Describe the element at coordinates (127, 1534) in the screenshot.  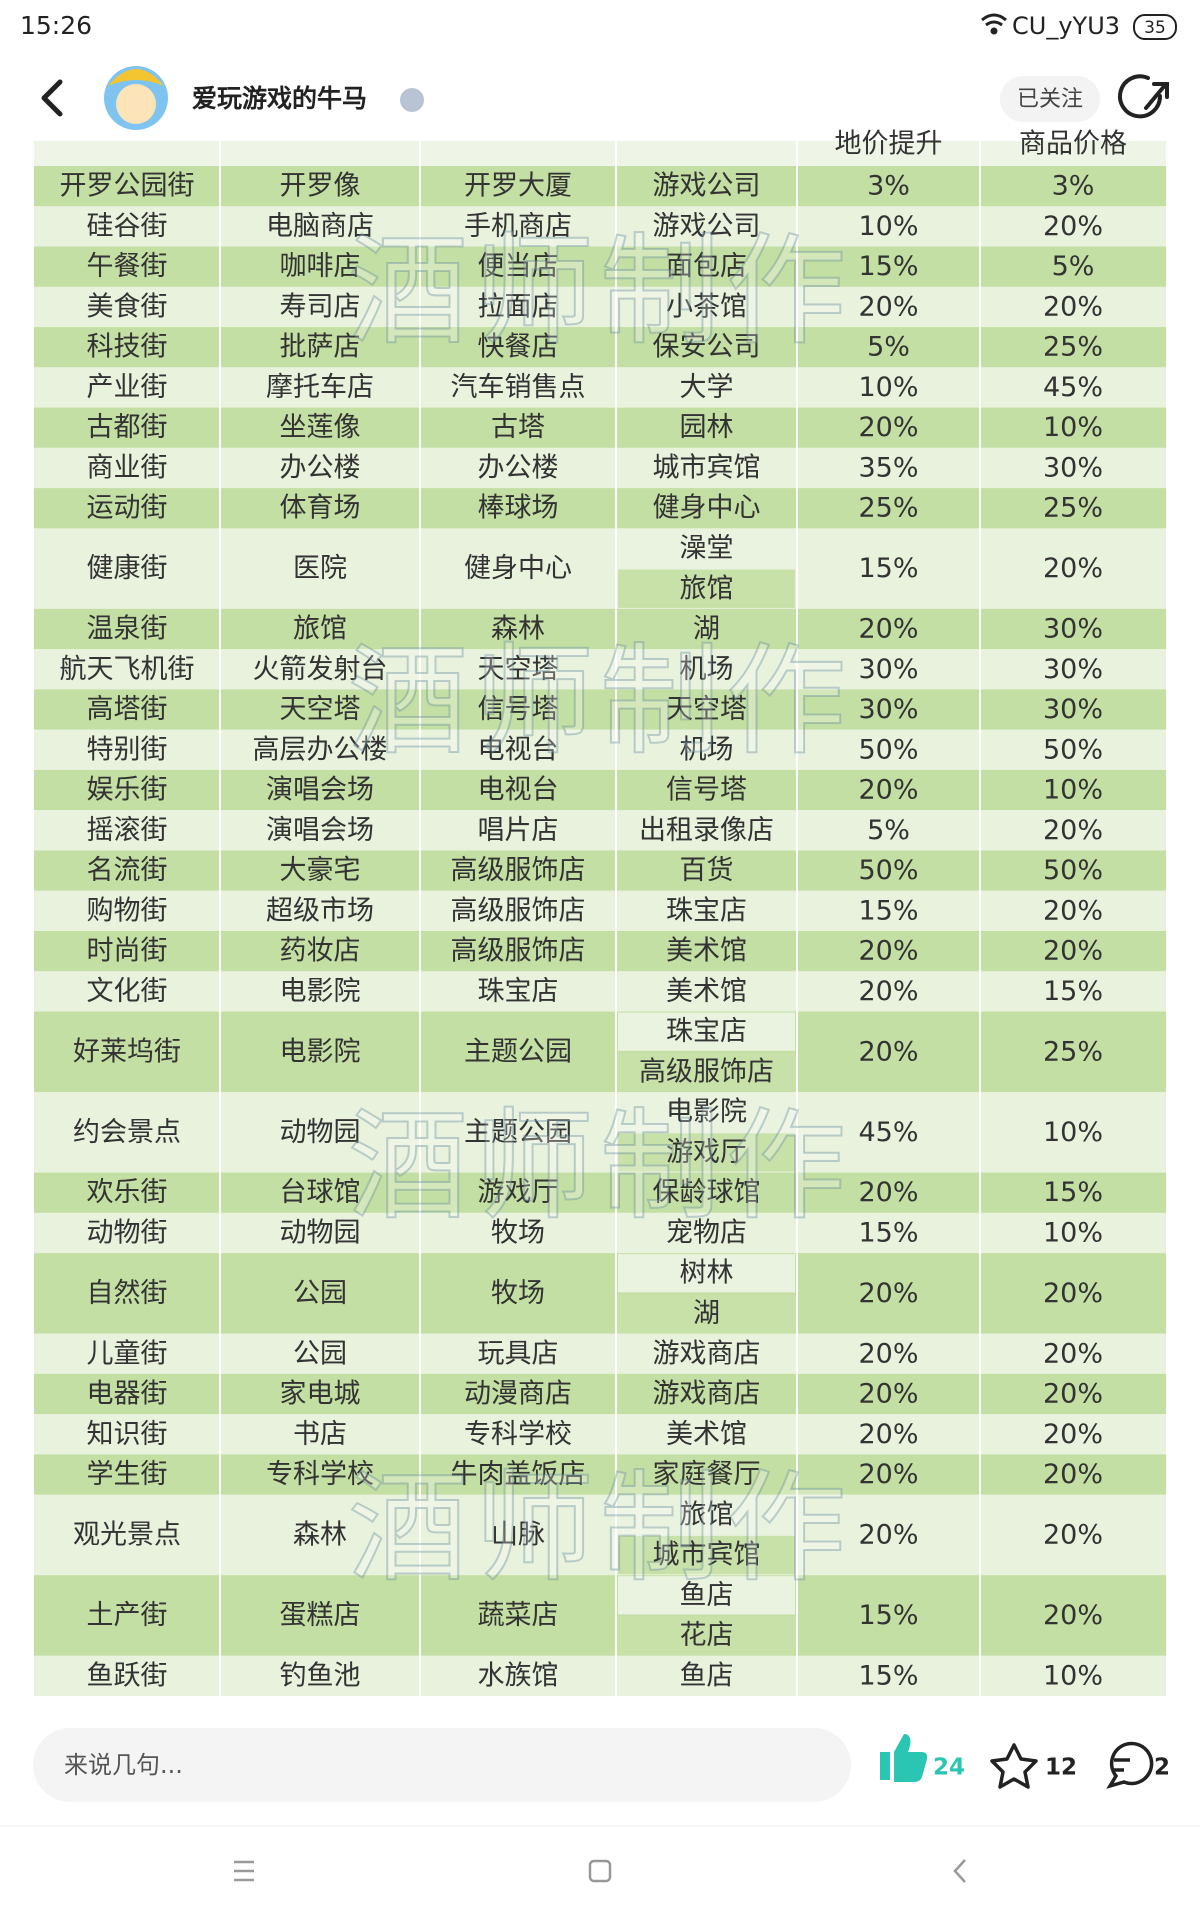
I see `table-cell: 观光景点` at that location.